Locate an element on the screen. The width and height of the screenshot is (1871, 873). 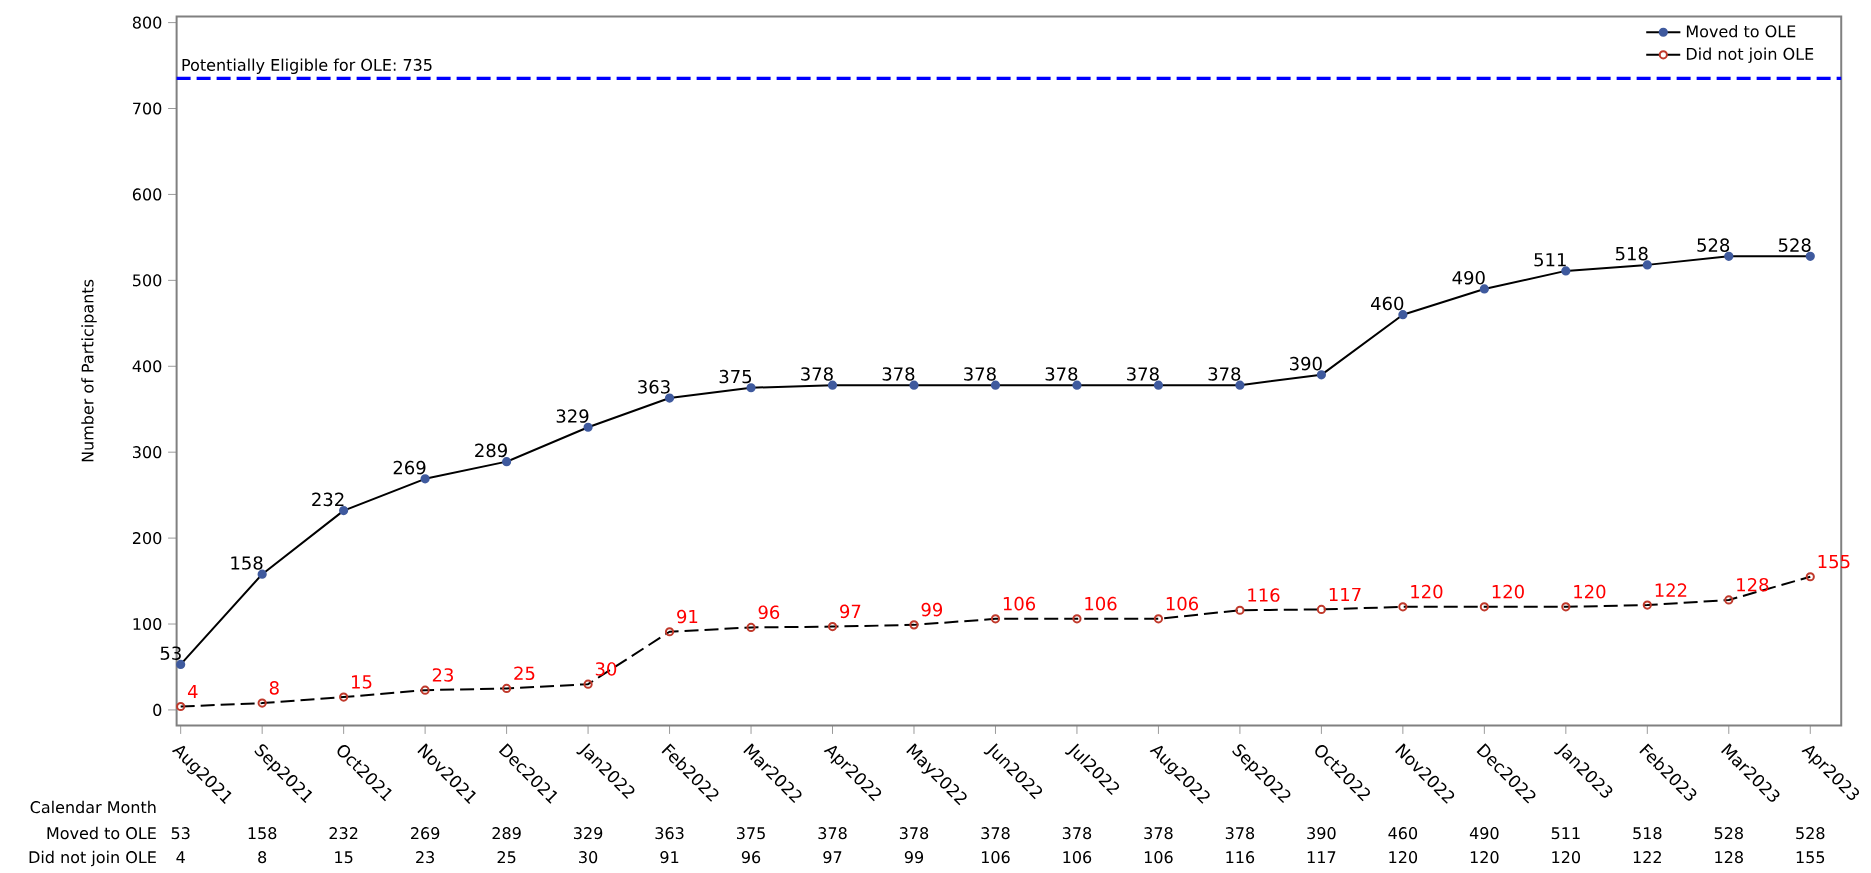
text: 269 is located at coordinates (409, 467).